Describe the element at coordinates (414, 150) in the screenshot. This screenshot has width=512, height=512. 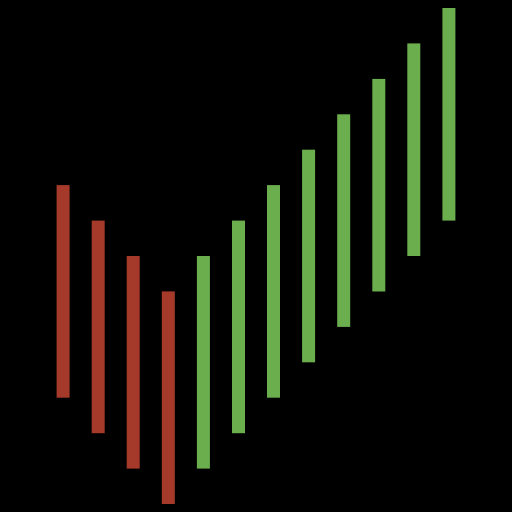
I see `range-bar-11-up` at that location.